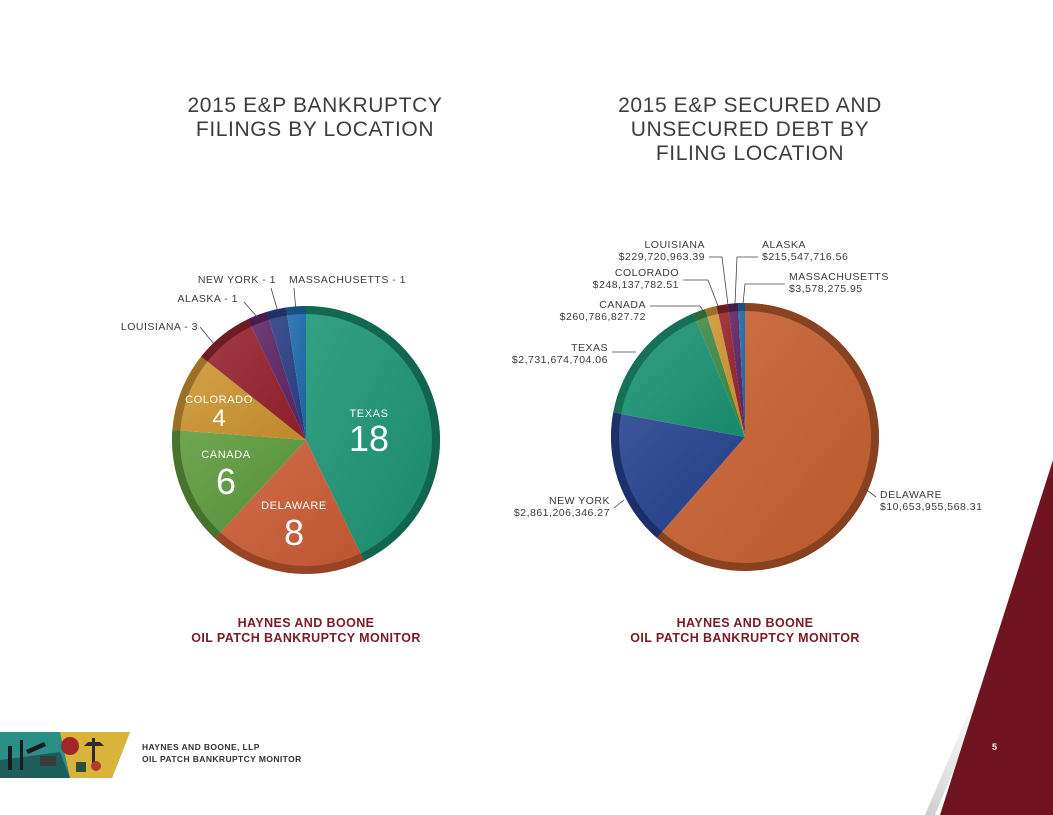  I want to click on slice-value-delaware: $10,653,955,568.31, so click(931, 507).